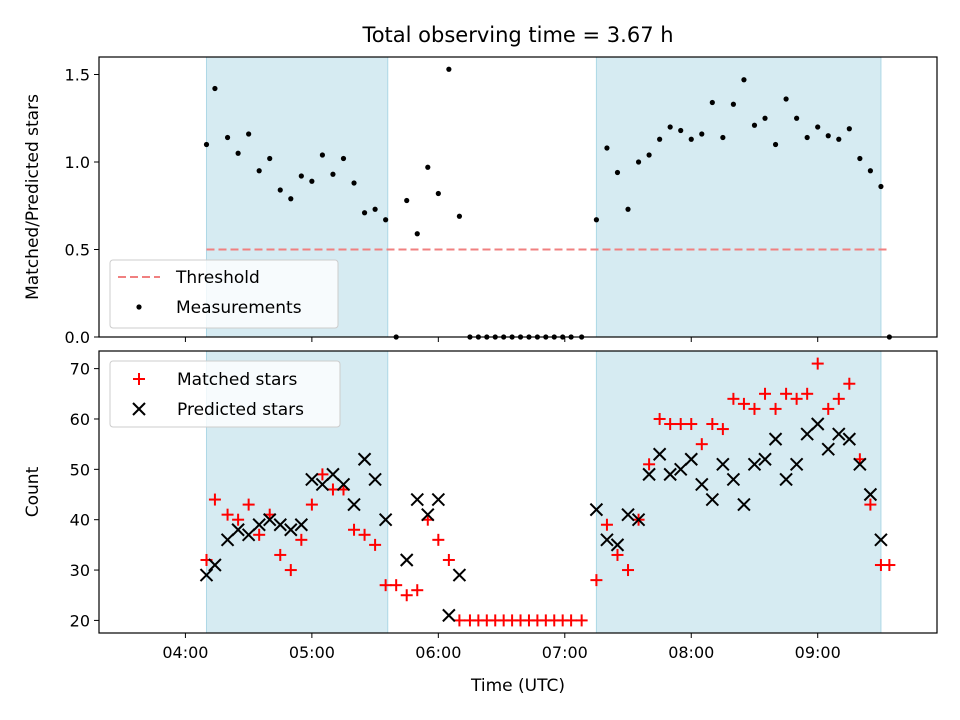 Image resolution: width=960 pixels, height=720 pixels. What do you see at coordinates (139, 409) in the screenshot?
I see `legend-predicted-swatch` at bounding box center [139, 409].